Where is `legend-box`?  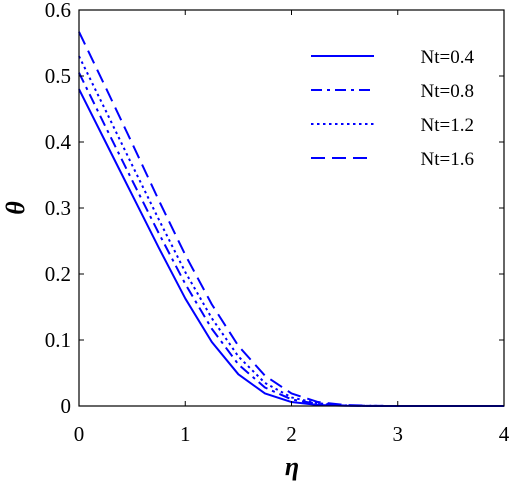
legend-box is located at coordinates (390, 110).